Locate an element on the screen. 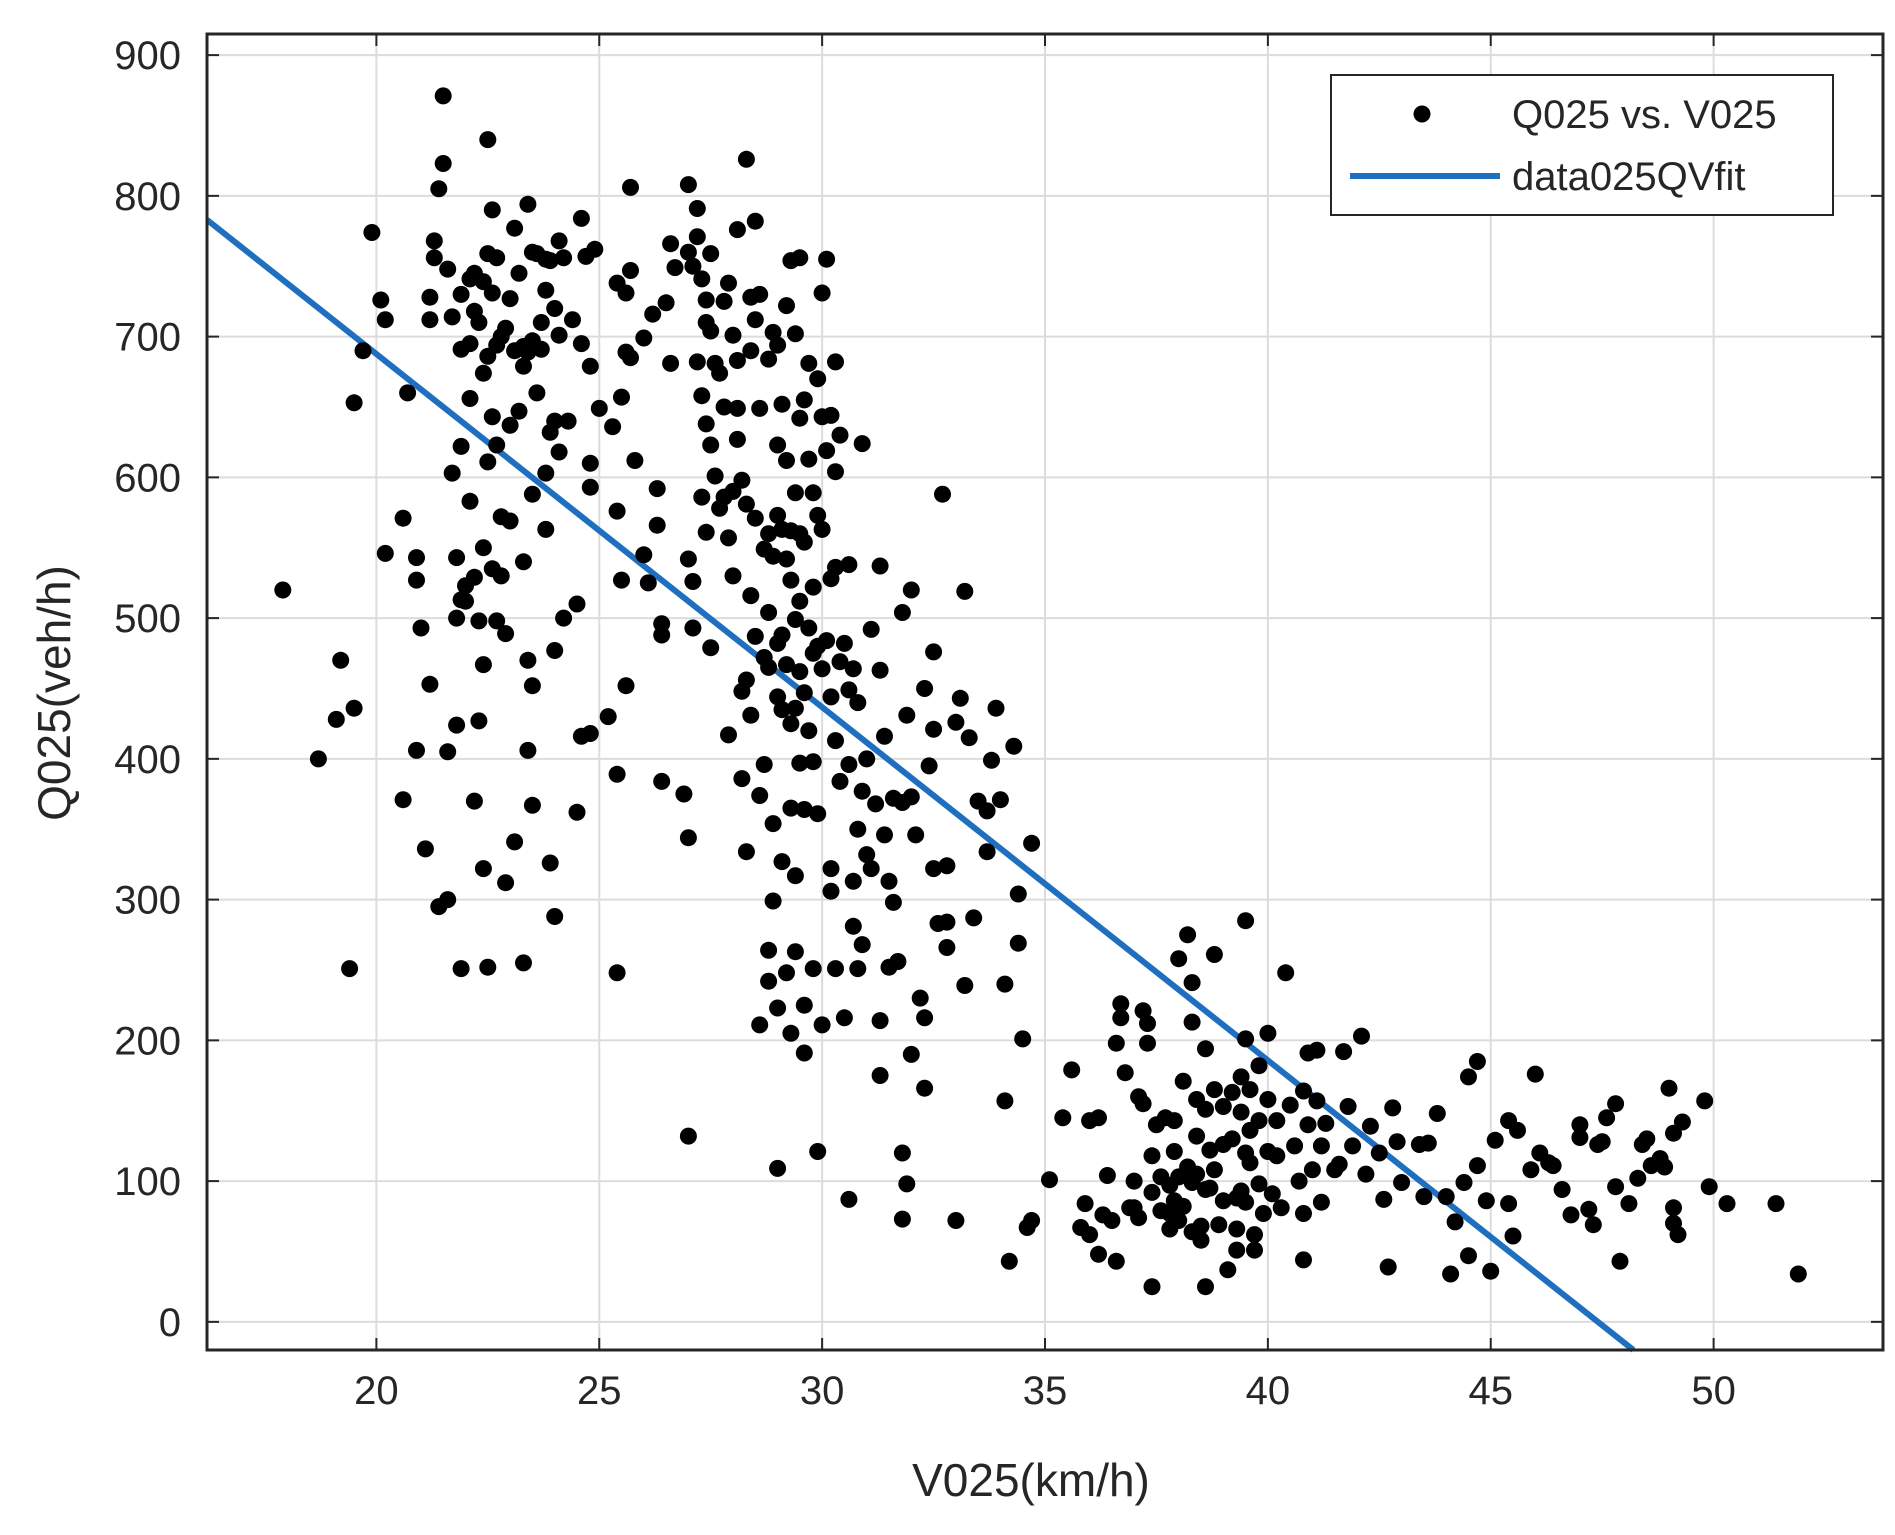 The width and height of the screenshot is (1895, 1535). x-axis-title: V025(km/h) is located at coordinates (1031, 1480).